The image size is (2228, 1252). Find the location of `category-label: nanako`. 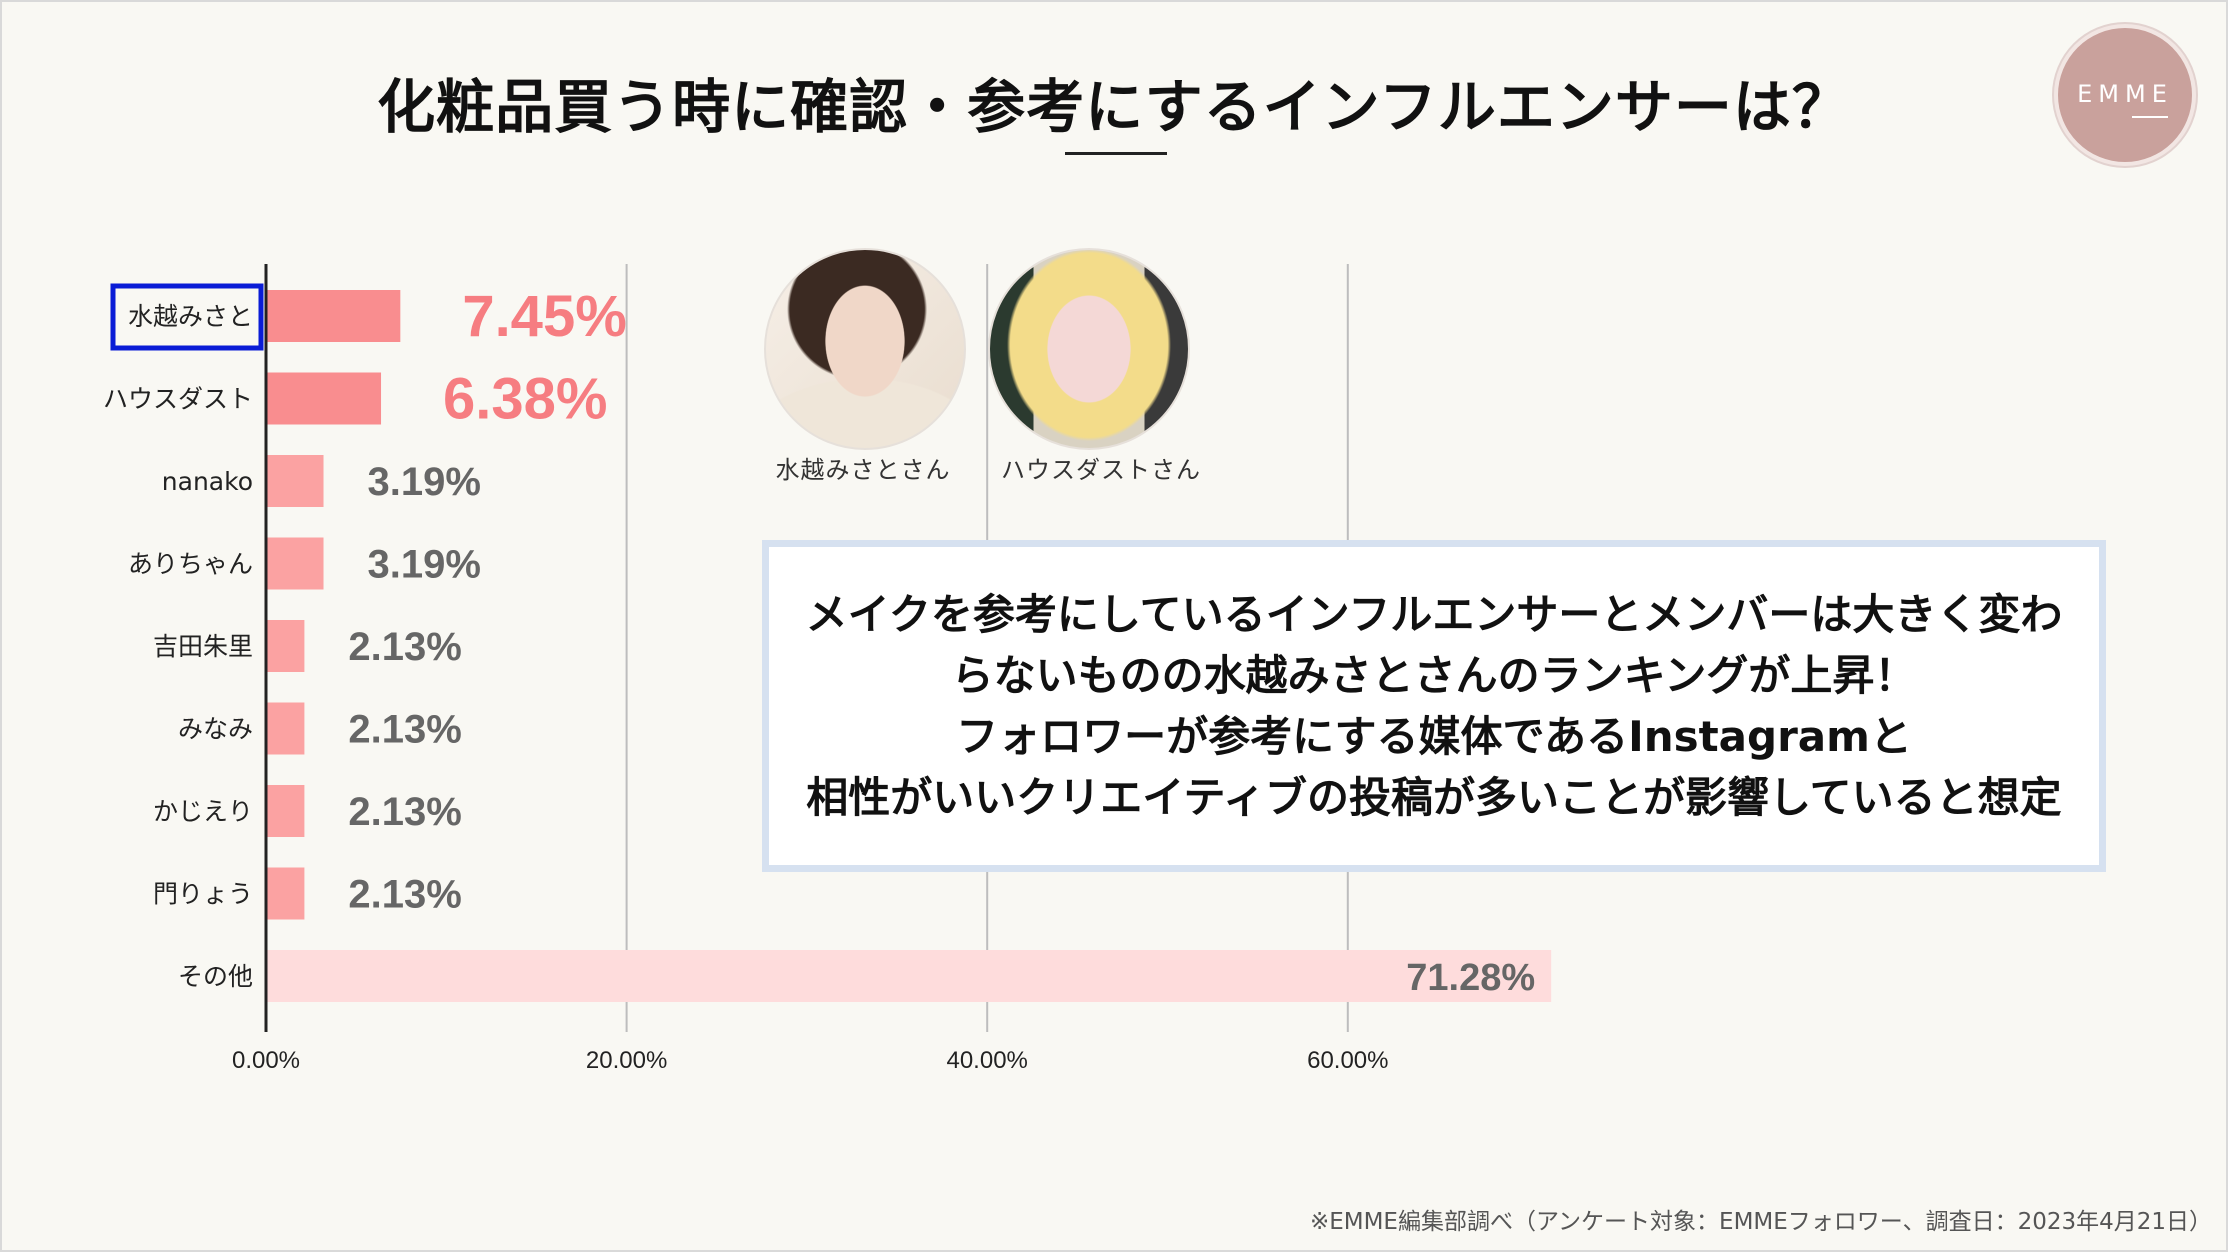

category-label: nanako is located at coordinates (207, 481).